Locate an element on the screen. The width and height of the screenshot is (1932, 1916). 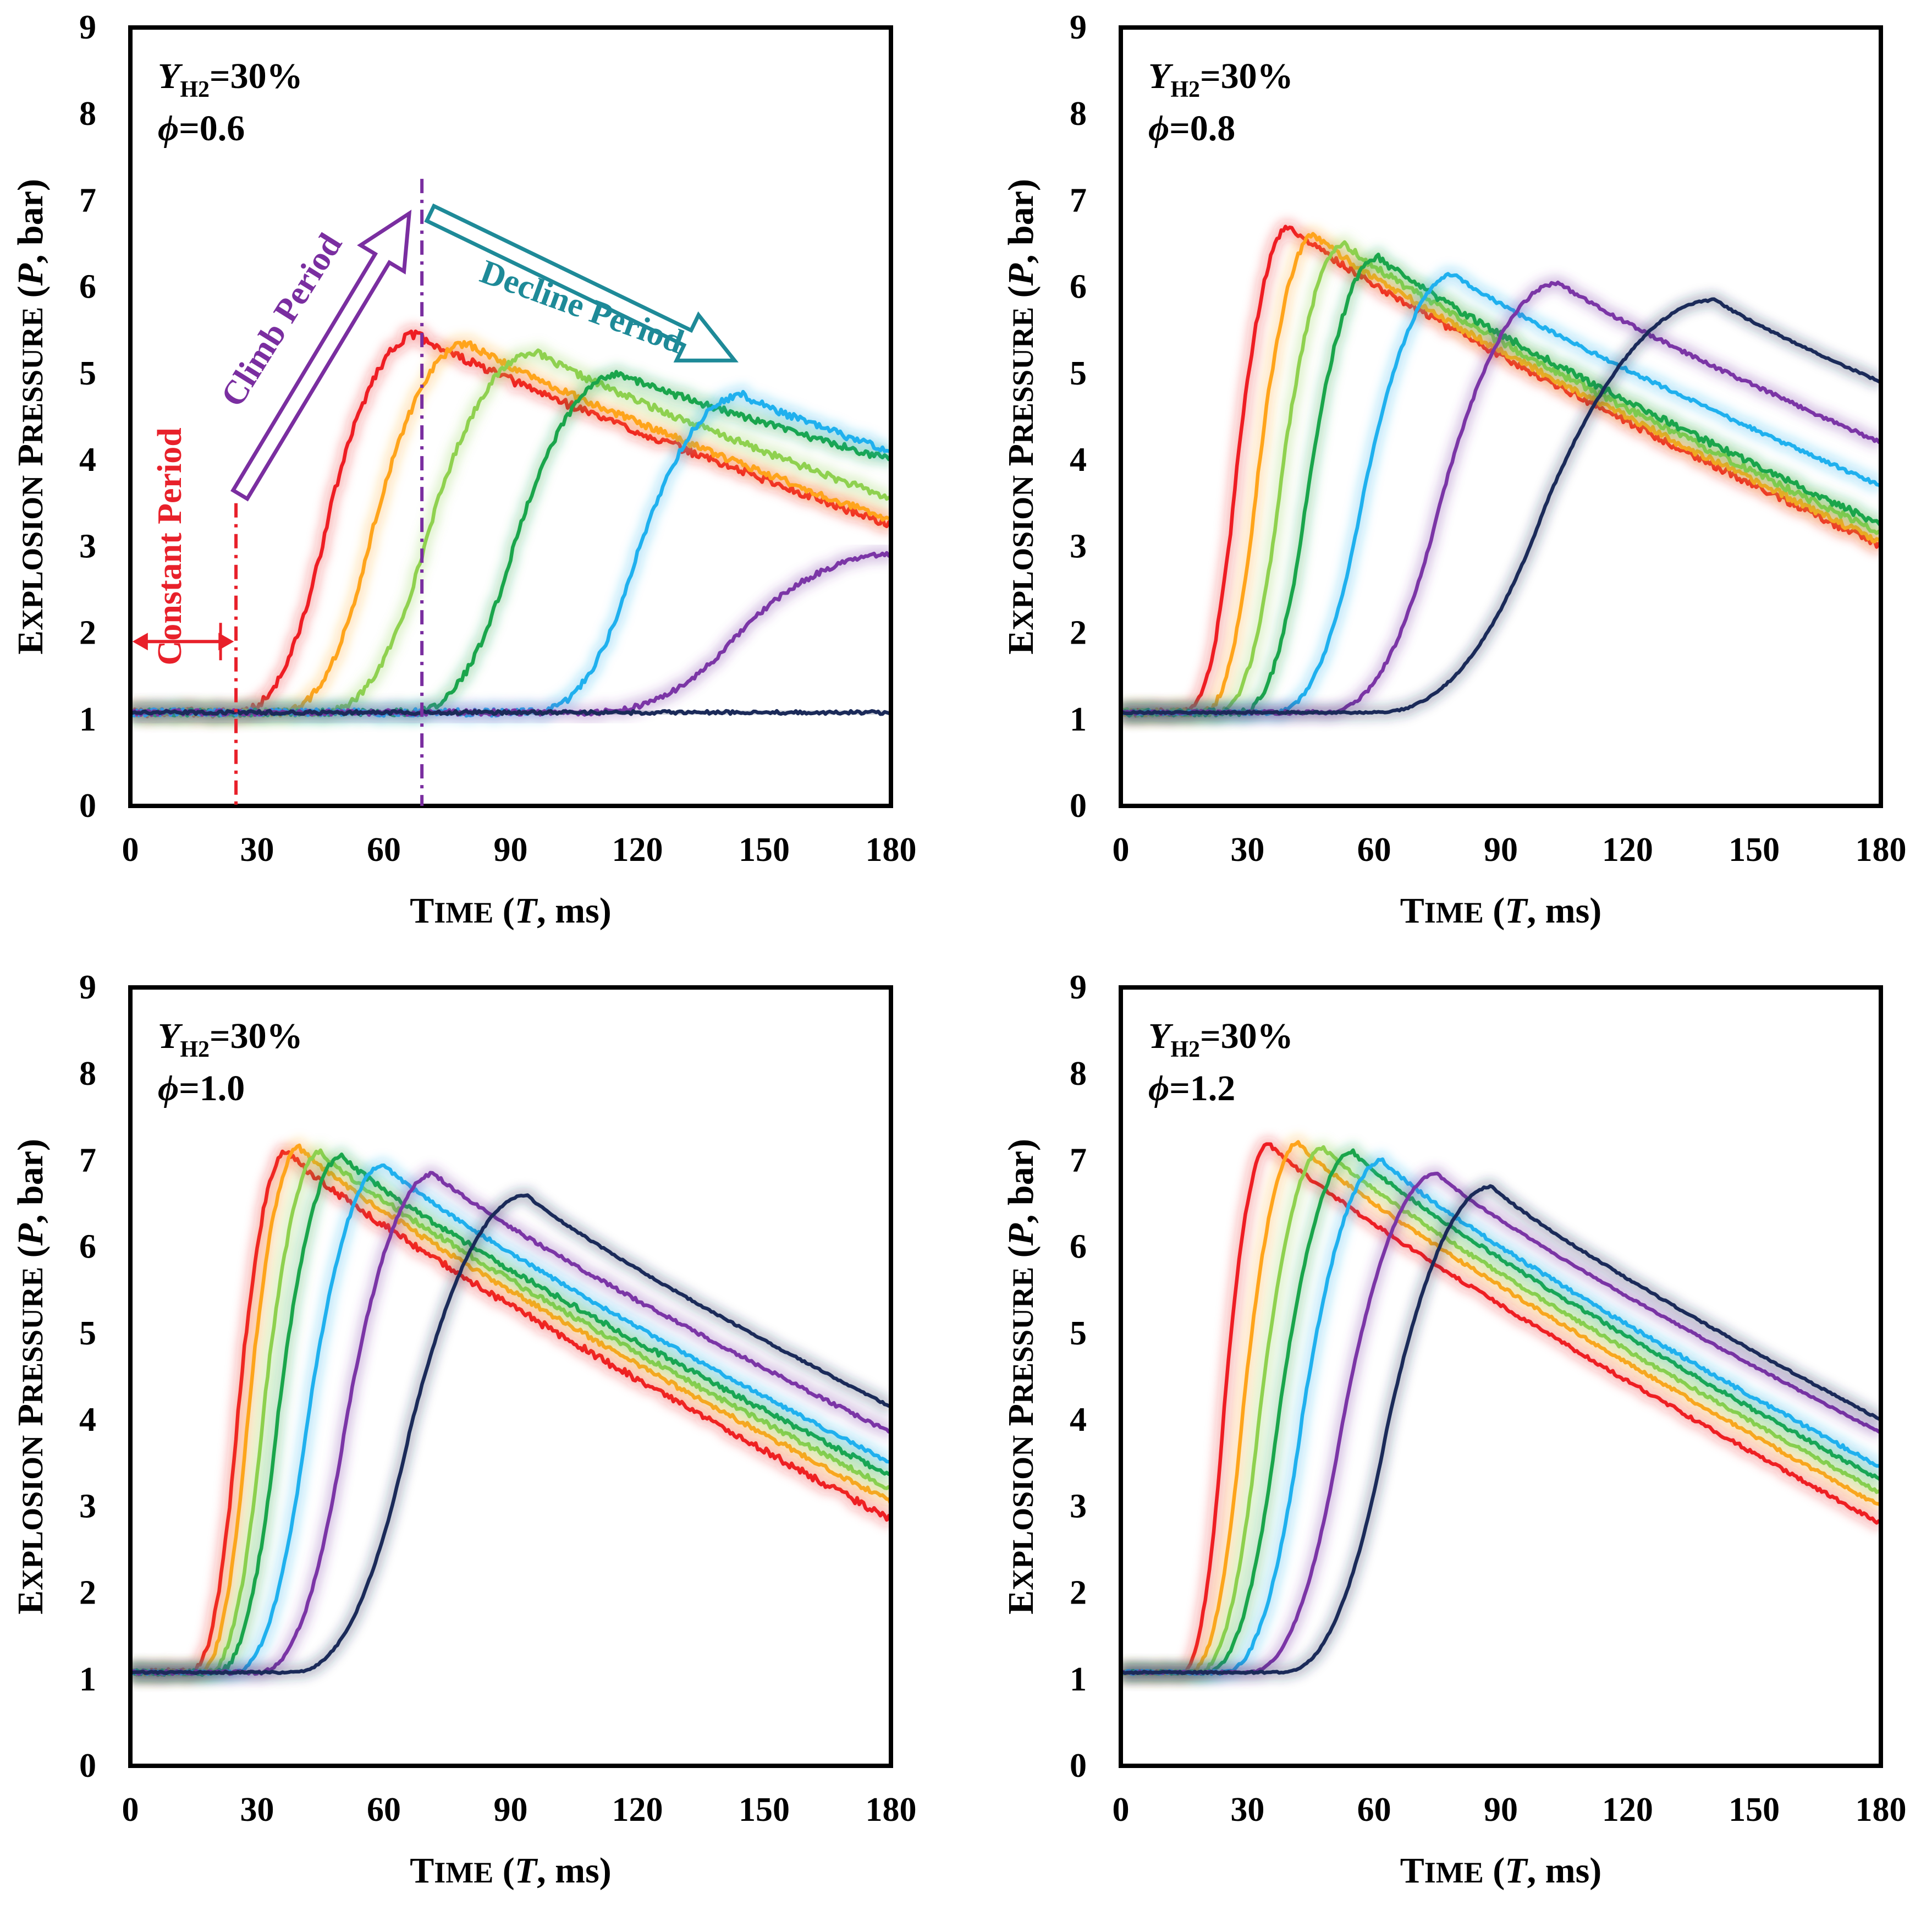
series-line-s2 is located at coordinates (1501, 1408).